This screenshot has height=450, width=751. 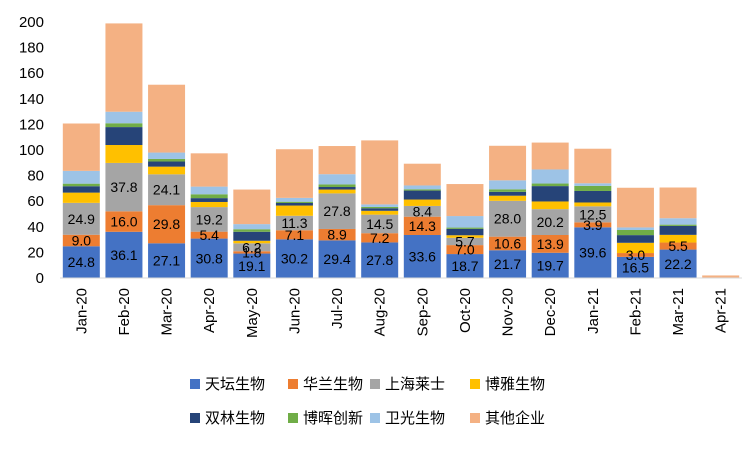 What do you see at coordinates (678, 312) in the screenshot?
I see `x-tick-label: Mar-21` at bounding box center [678, 312].